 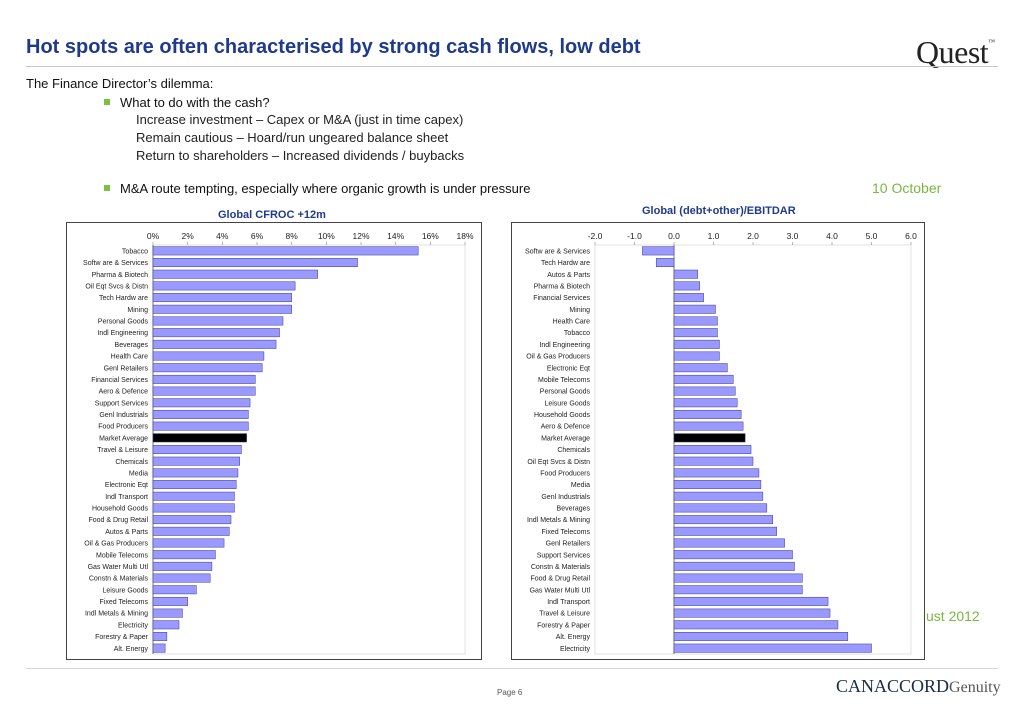 What do you see at coordinates (832, 236) in the screenshot?
I see `x-tick-label: 4.0` at bounding box center [832, 236].